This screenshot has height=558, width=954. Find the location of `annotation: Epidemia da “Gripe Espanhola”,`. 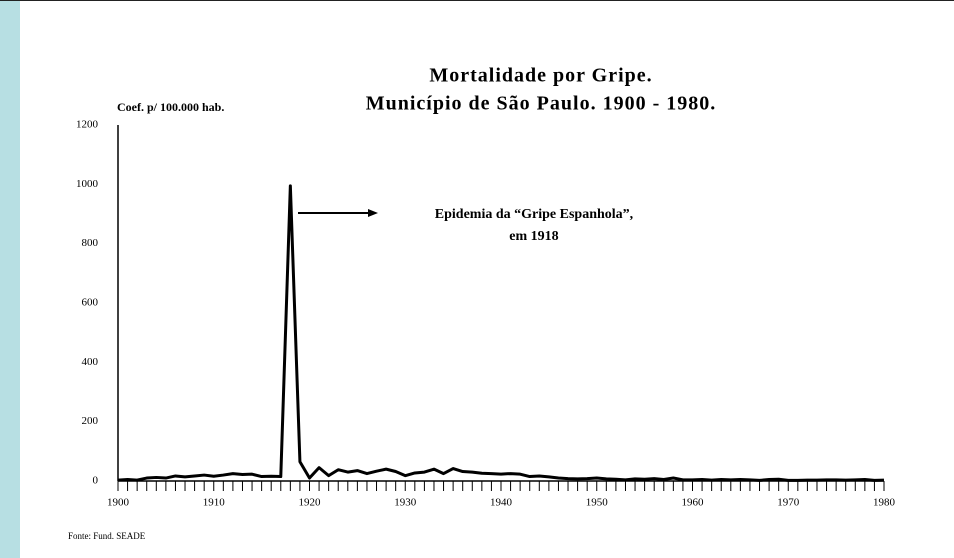

annotation: Epidemia da “Gripe Espanhola”, is located at coordinates (534, 214).